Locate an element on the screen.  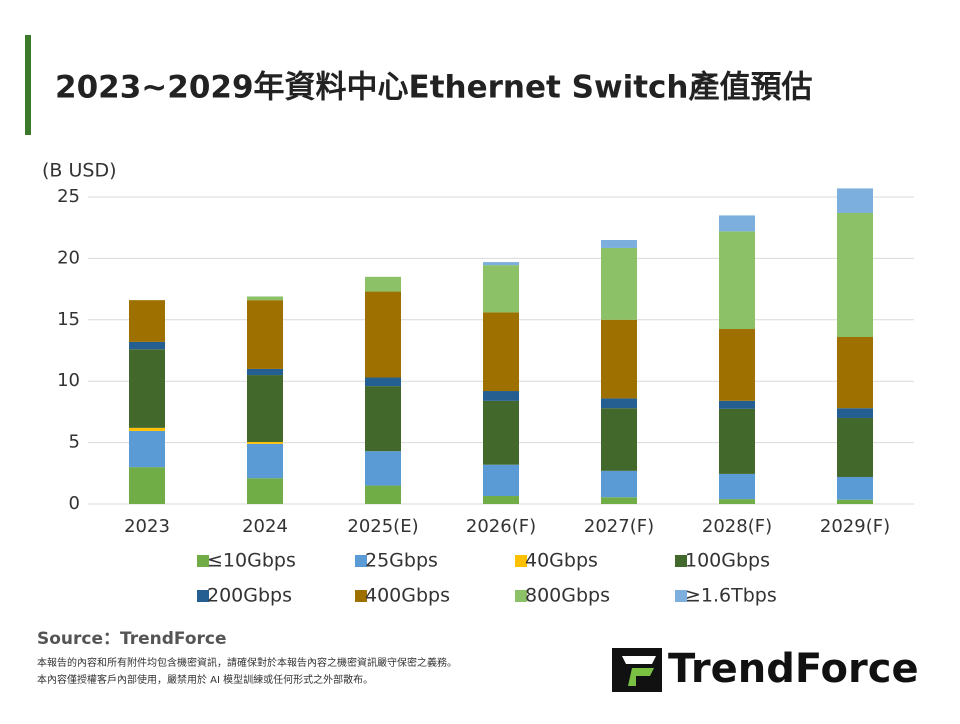
logo-icon is located at coordinates (637, 670).